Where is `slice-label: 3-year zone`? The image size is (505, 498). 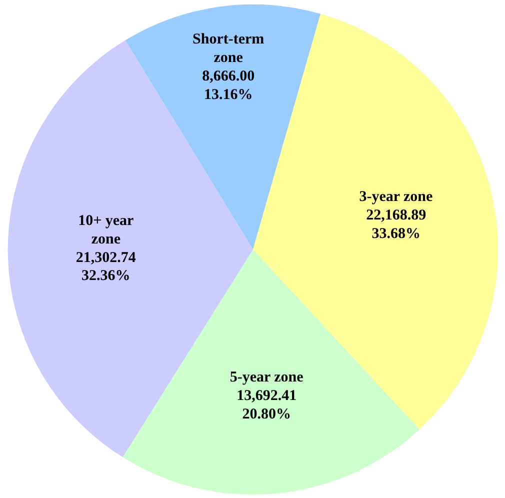 slice-label: 3-year zone is located at coordinates (396, 197).